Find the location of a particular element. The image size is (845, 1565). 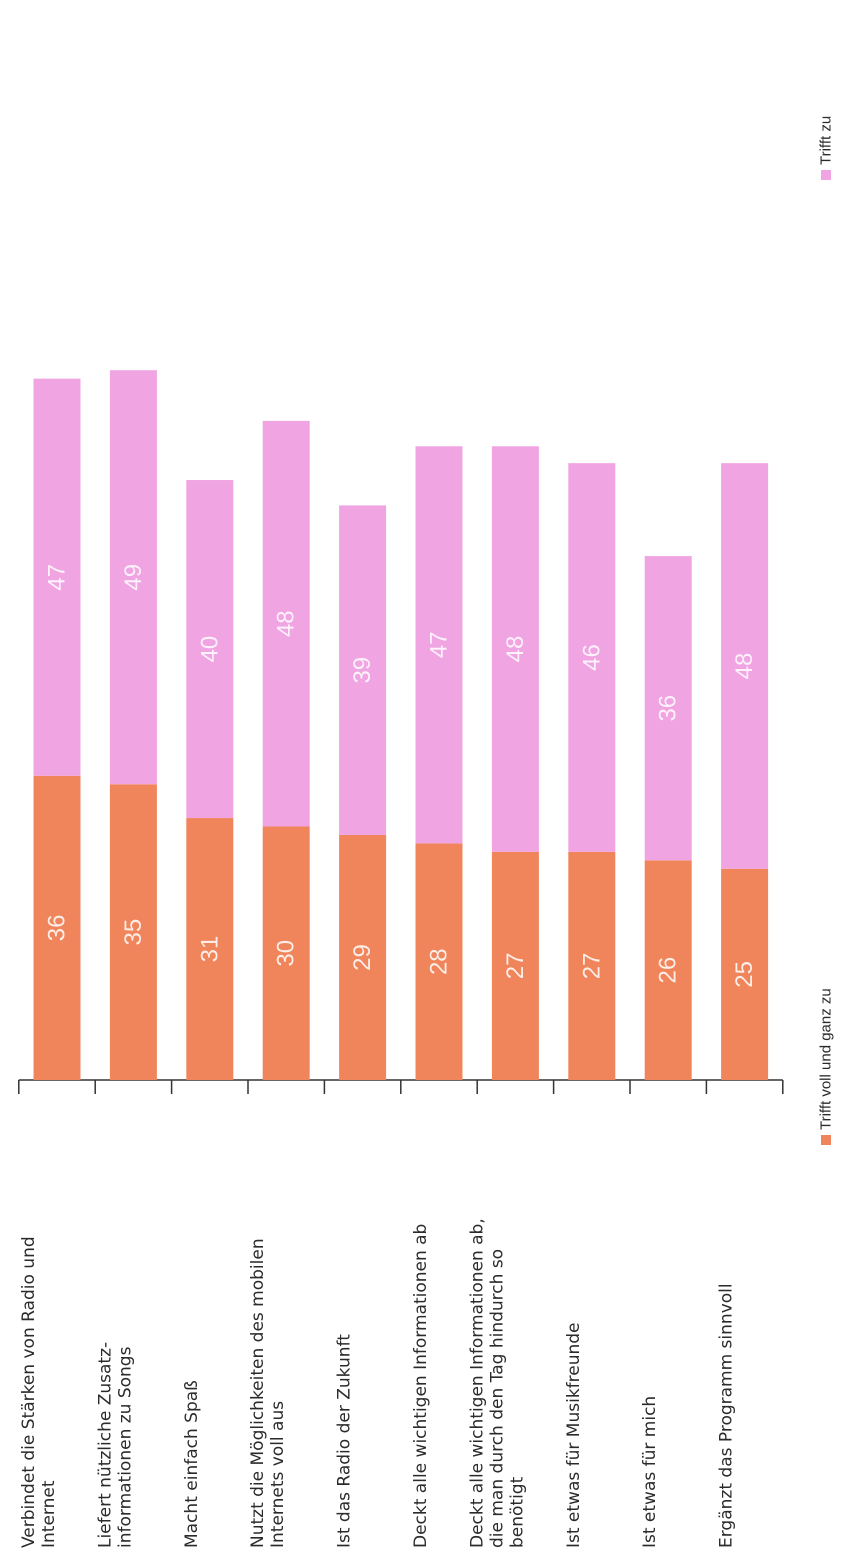

category-label: Ist das Radio der Zukunft is located at coordinates (345, 1441).